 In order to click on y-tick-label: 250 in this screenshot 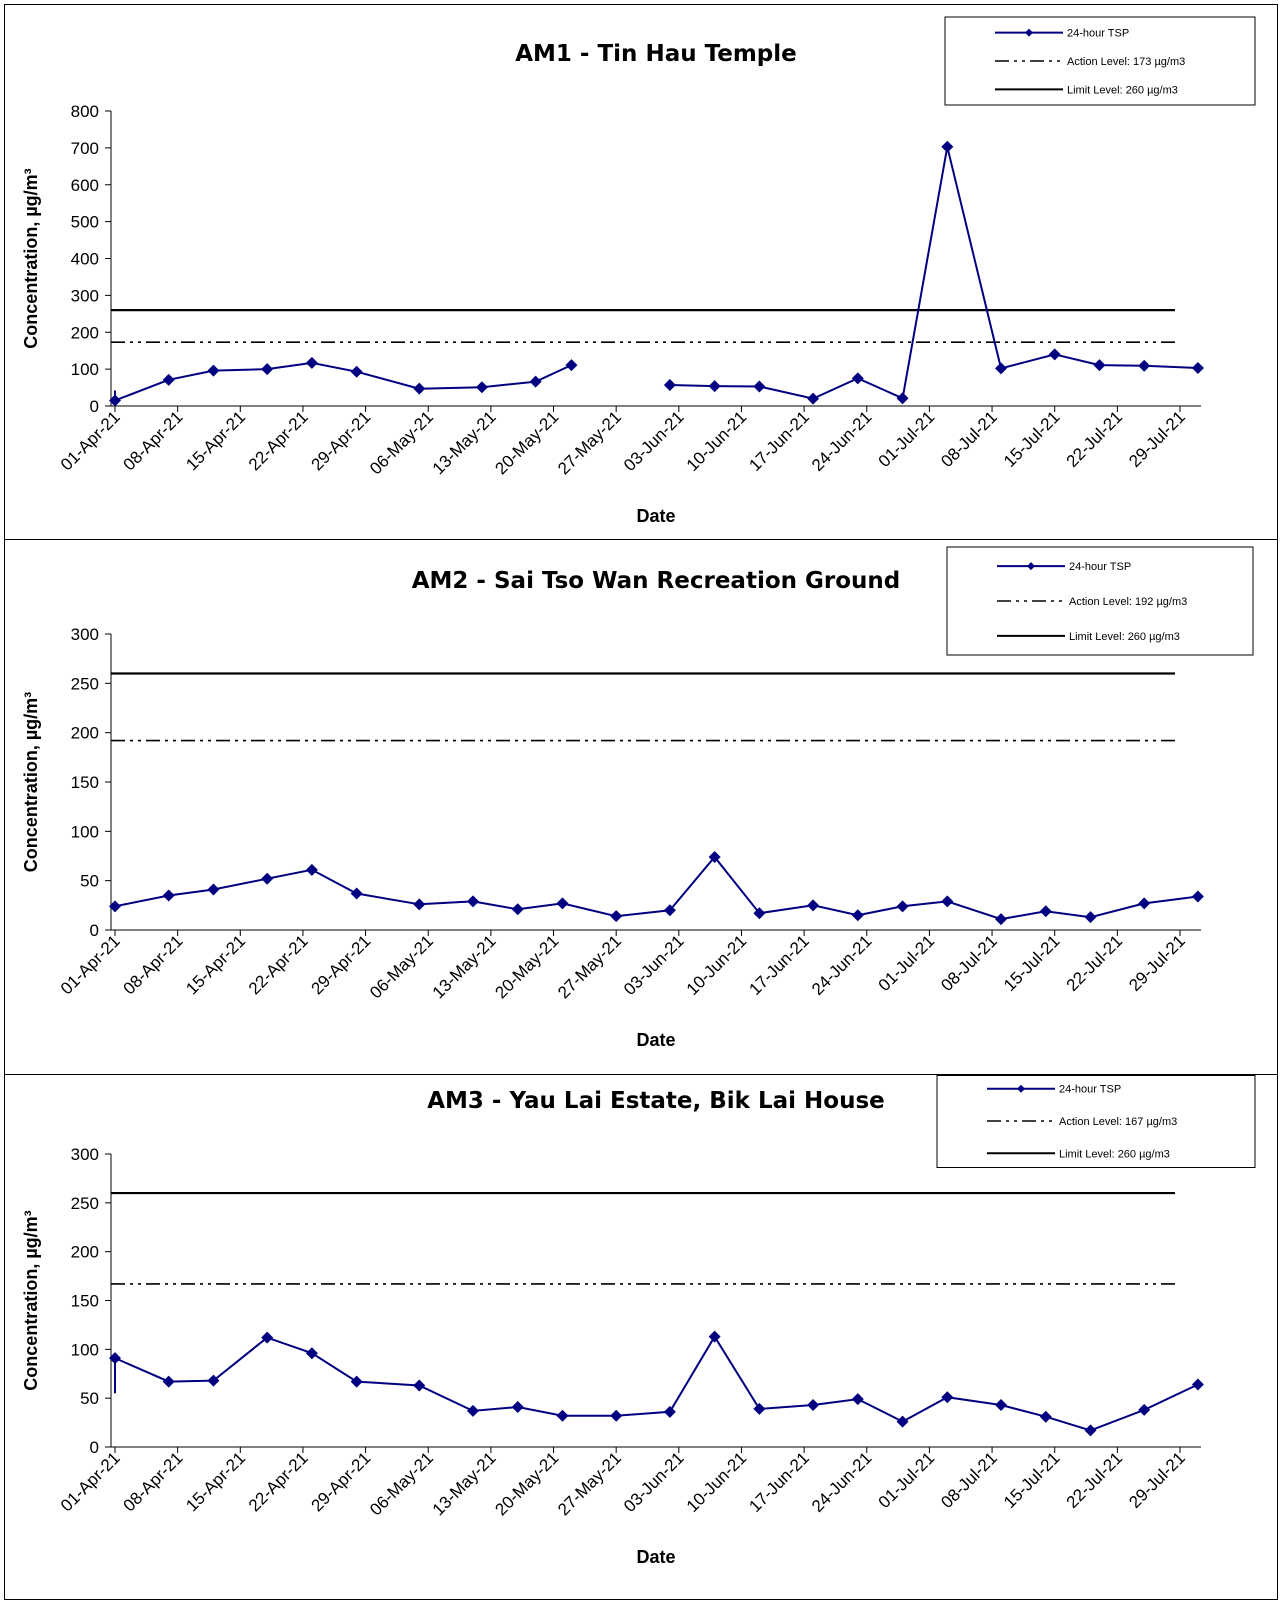, I will do `click(85, 1203)`.